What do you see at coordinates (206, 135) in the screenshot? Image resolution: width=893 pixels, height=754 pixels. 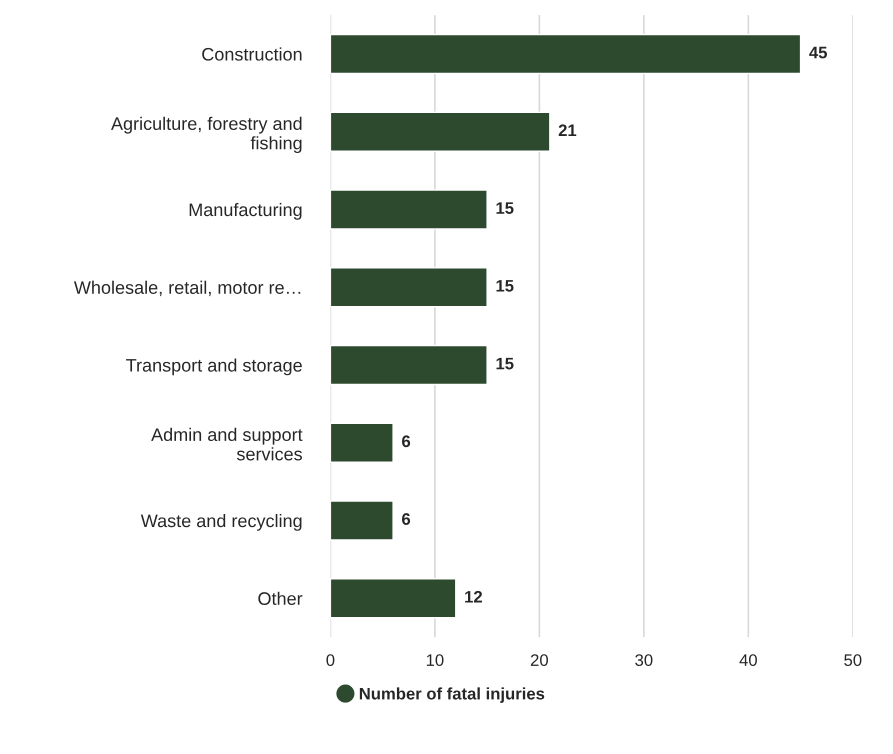 I see `y-tick-label: Agriculture, forestry and fishing` at bounding box center [206, 135].